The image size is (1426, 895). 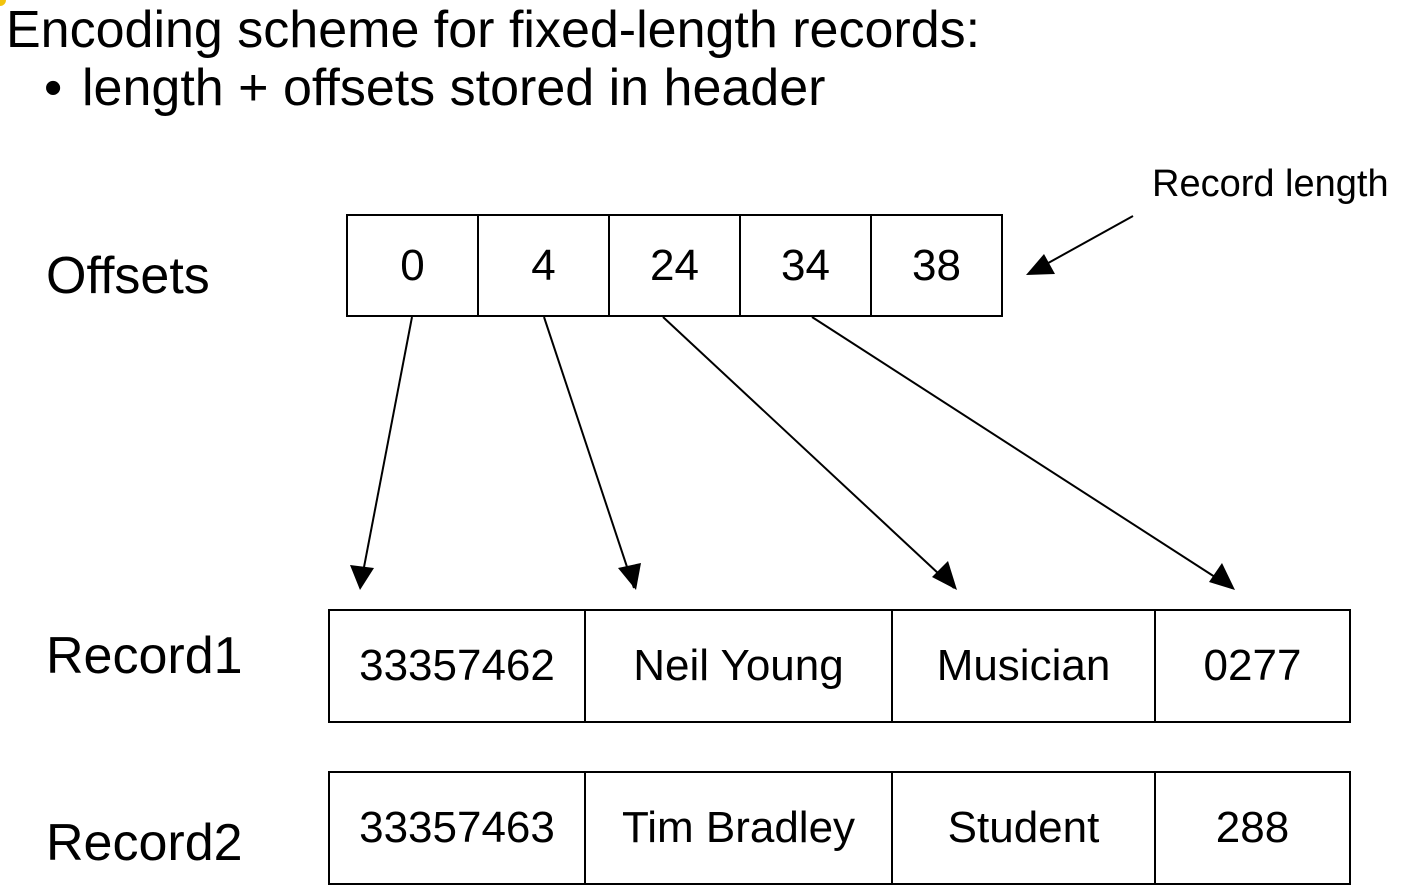 What do you see at coordinates (1040, 264) in the screenshot?
I see `record-length-arrowhead` at bounding box center [1040, 264].